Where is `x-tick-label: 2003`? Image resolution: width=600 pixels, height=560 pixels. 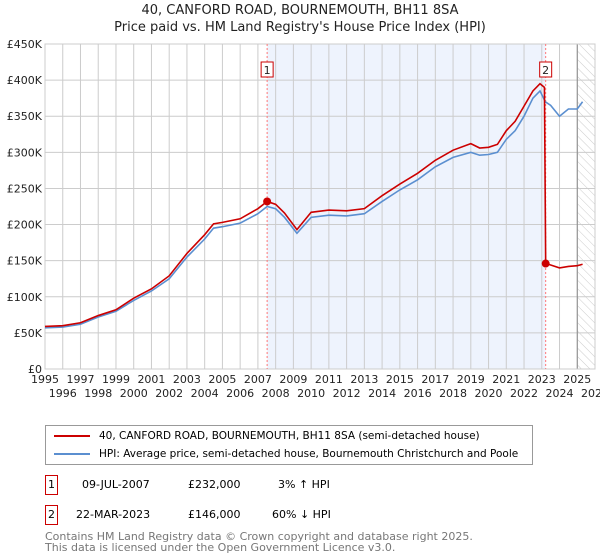
x-tick-label: 2003 is located at coordinates (187, 379).